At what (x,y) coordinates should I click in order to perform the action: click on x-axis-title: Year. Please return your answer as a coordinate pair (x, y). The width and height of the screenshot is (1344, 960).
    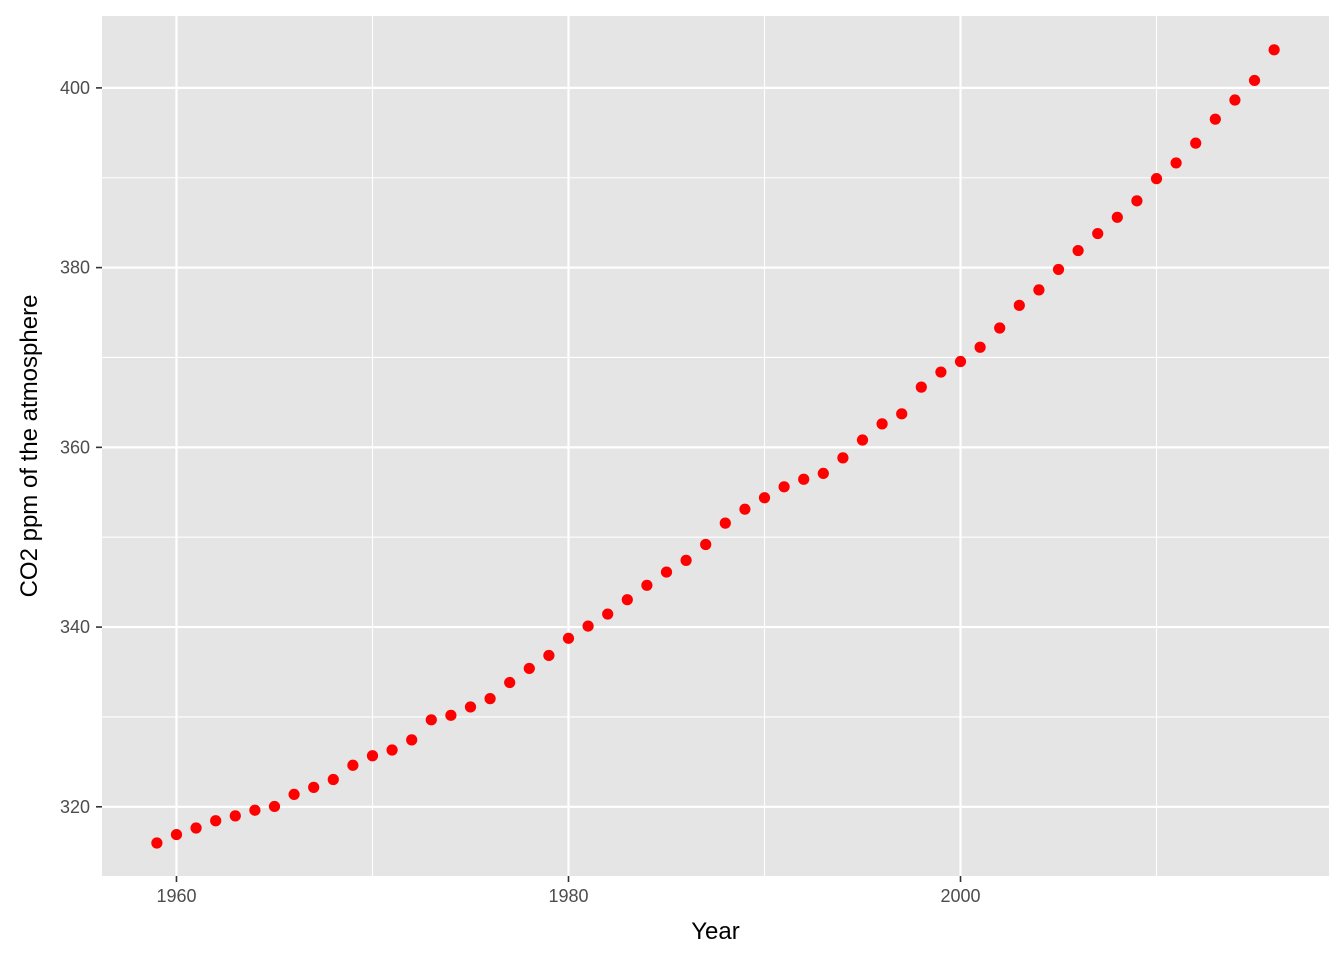
    Looking at the image, I should click on (715, 931).